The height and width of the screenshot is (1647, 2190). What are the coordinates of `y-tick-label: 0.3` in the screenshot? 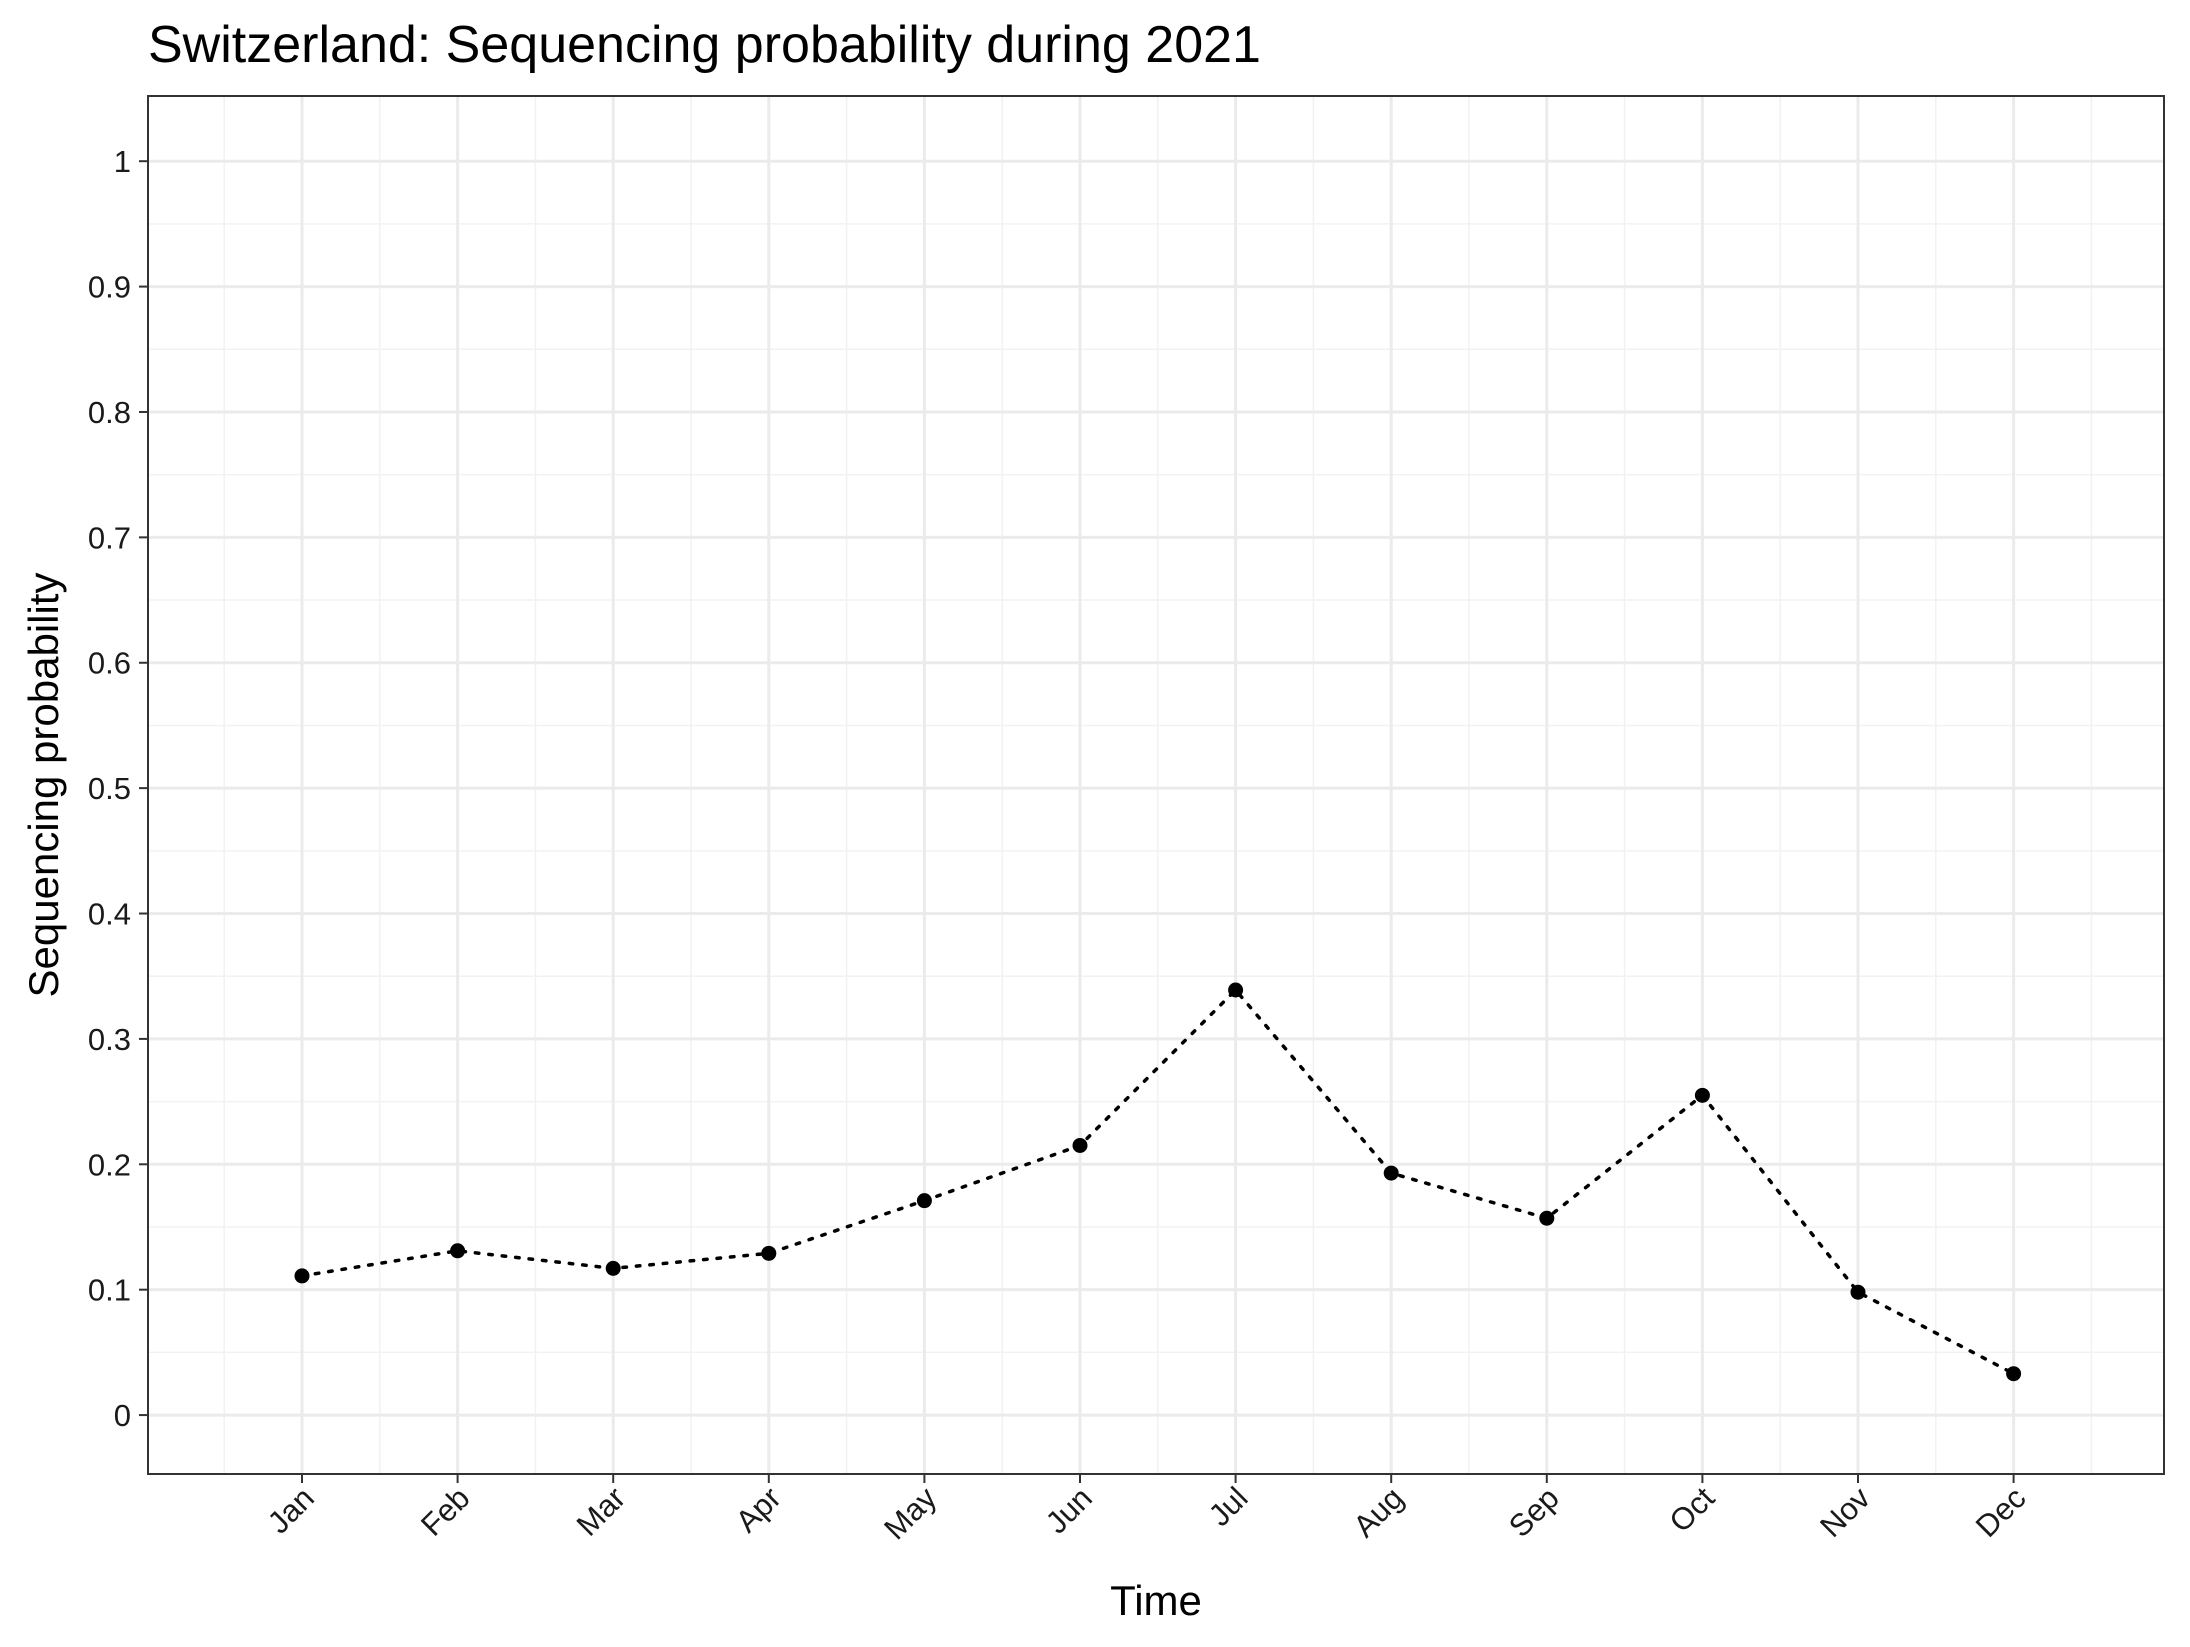 It's located at (109, 1039).